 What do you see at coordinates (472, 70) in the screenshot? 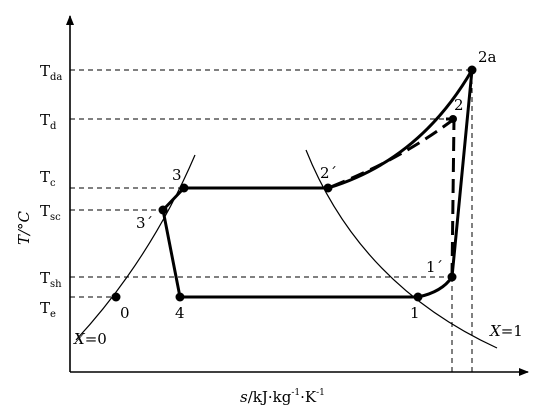
I see `point-2a-dot` at bounding box center [472, 70].